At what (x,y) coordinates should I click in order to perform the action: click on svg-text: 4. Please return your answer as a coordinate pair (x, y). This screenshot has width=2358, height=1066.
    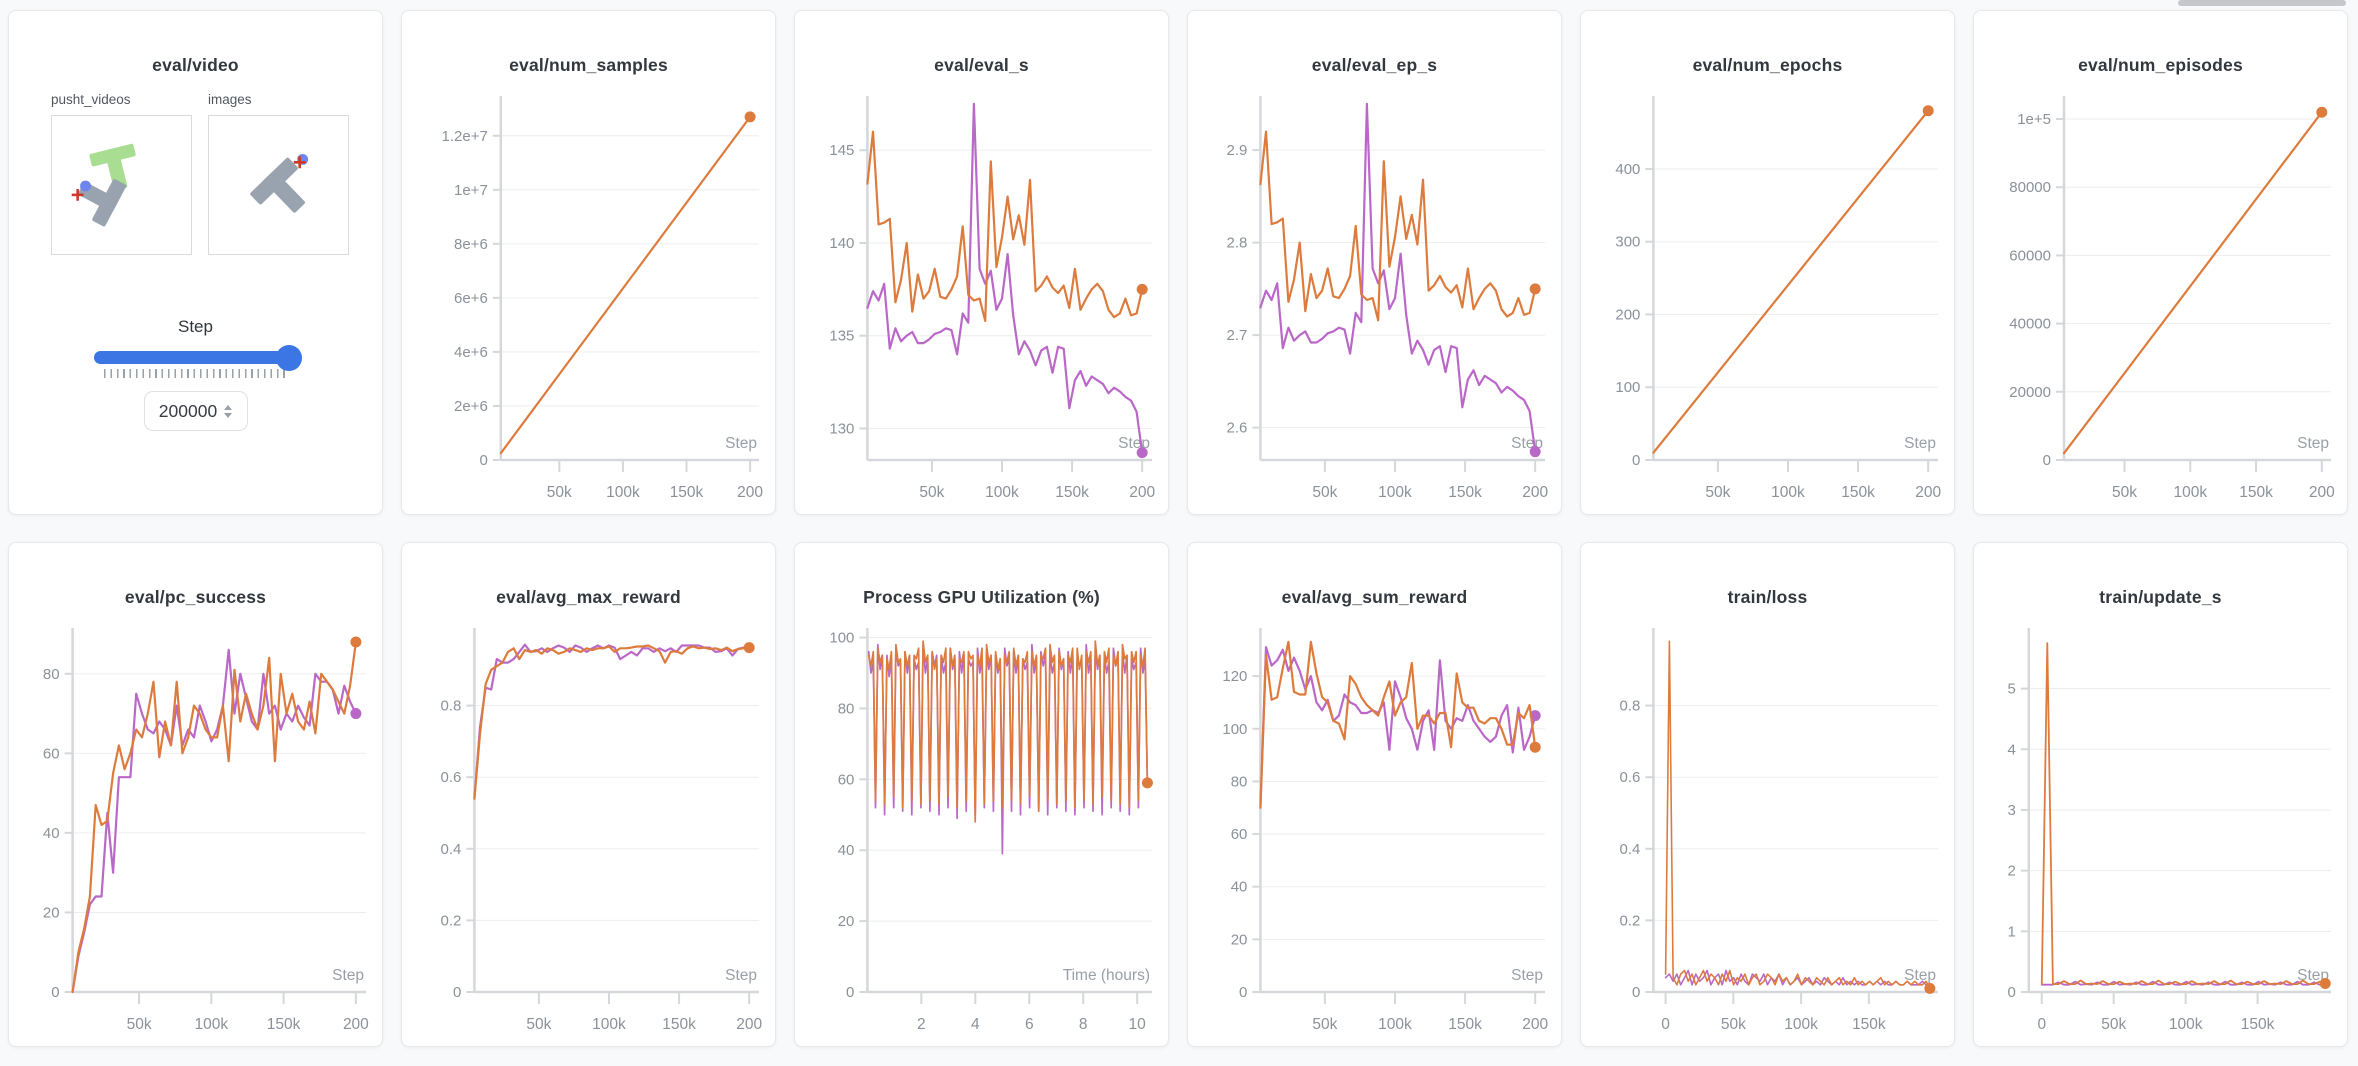
    Looking at the image, I should click on (2011, 749).